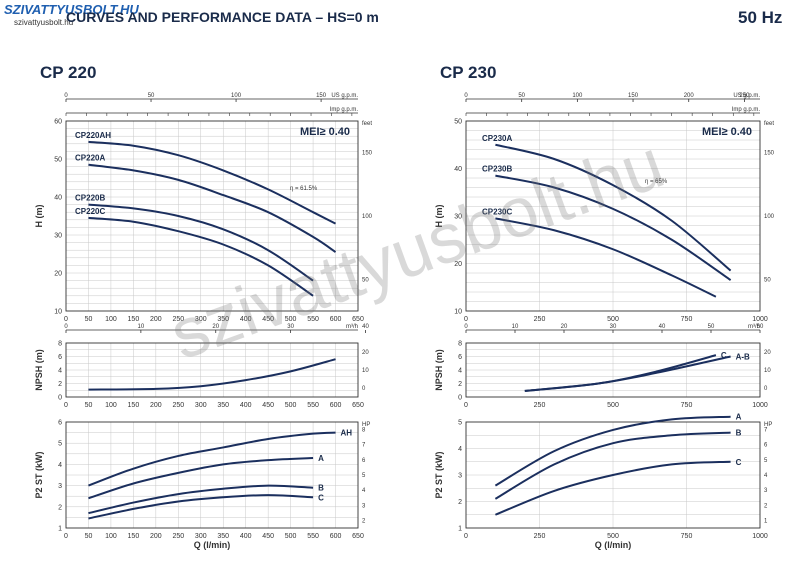 The width and height of the screenshot is (800, 576). I want to click on head-series-label: CP220AH, so click(93, 135).